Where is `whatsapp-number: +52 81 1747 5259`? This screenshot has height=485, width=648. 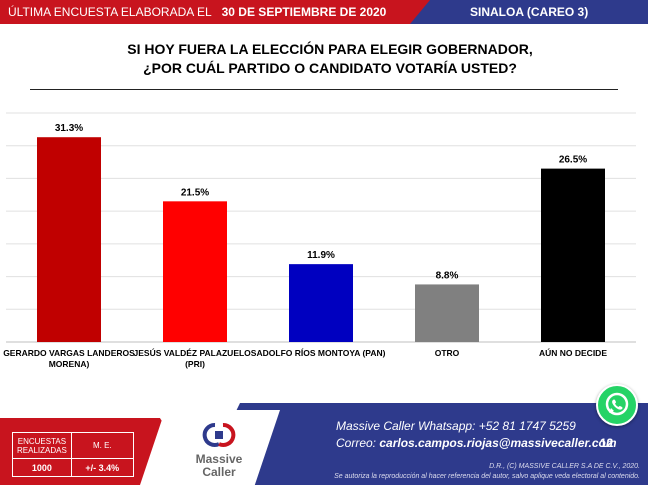
whatsapp-number: +52 81 1747 5259 is located at coordinates (527, 426).